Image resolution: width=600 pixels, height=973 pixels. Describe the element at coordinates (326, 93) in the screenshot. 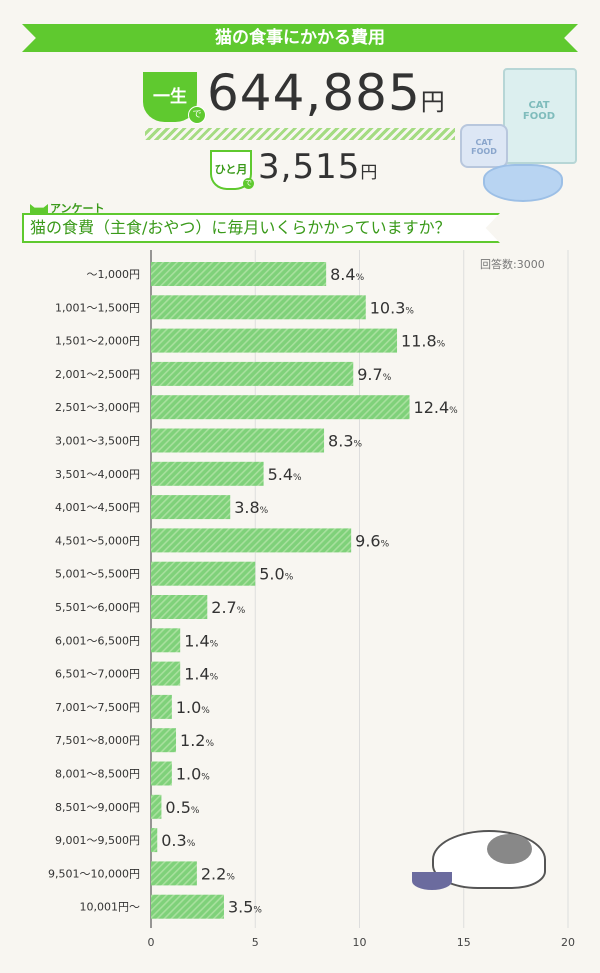

I see `lifetime-amount: 644,885円` at that location.